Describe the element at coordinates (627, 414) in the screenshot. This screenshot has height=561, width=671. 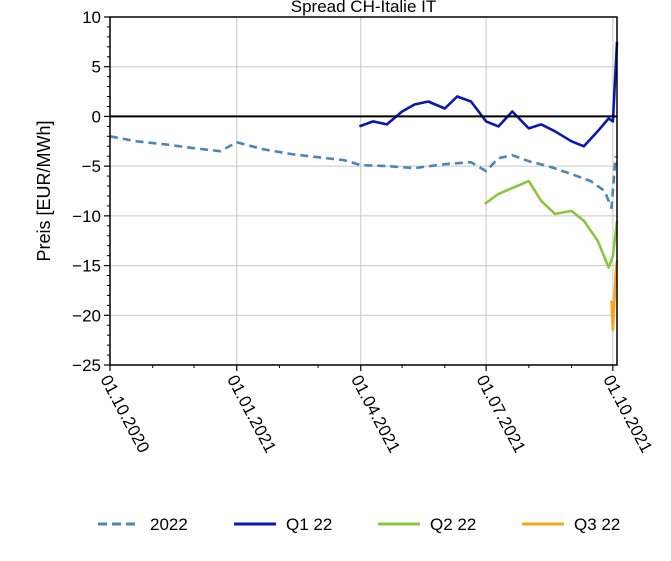
I see `x-tick-label: 01.10.2021` at that location.